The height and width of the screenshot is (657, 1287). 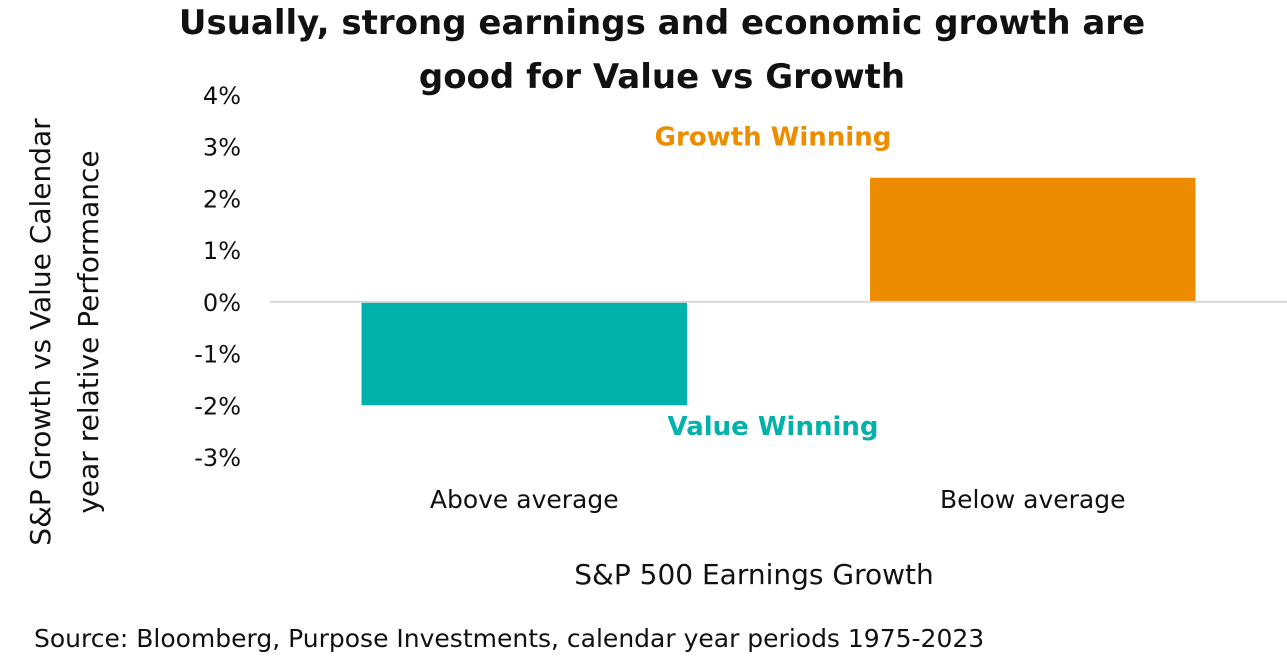 What do you see at coordinates (754, 574) in the screenshot?
I see `x-axis-title: S&P 500 Earnings Growth` at bounding box center [754, 574].